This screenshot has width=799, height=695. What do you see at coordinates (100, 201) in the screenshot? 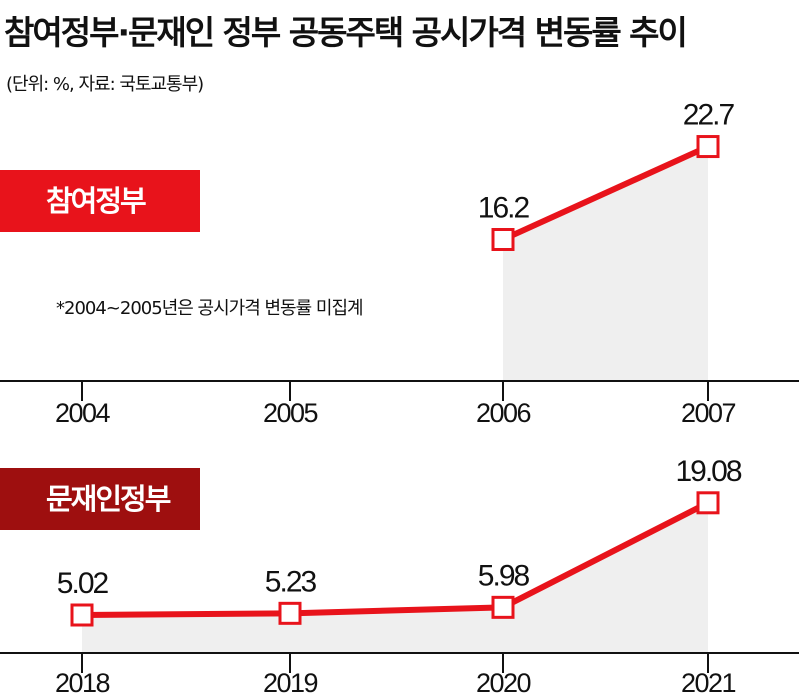
I see `series-badge-chamyeo: 참여정부` at bounding box center [100, 201].